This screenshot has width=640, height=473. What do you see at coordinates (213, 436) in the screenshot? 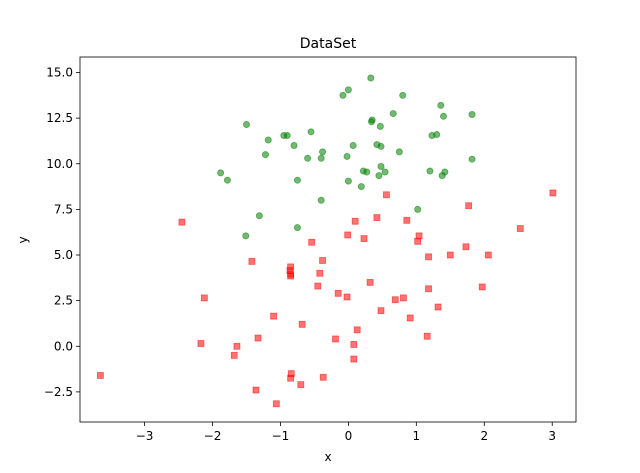
I see `x-tick-label: −2` at bounding box center [213, 436].